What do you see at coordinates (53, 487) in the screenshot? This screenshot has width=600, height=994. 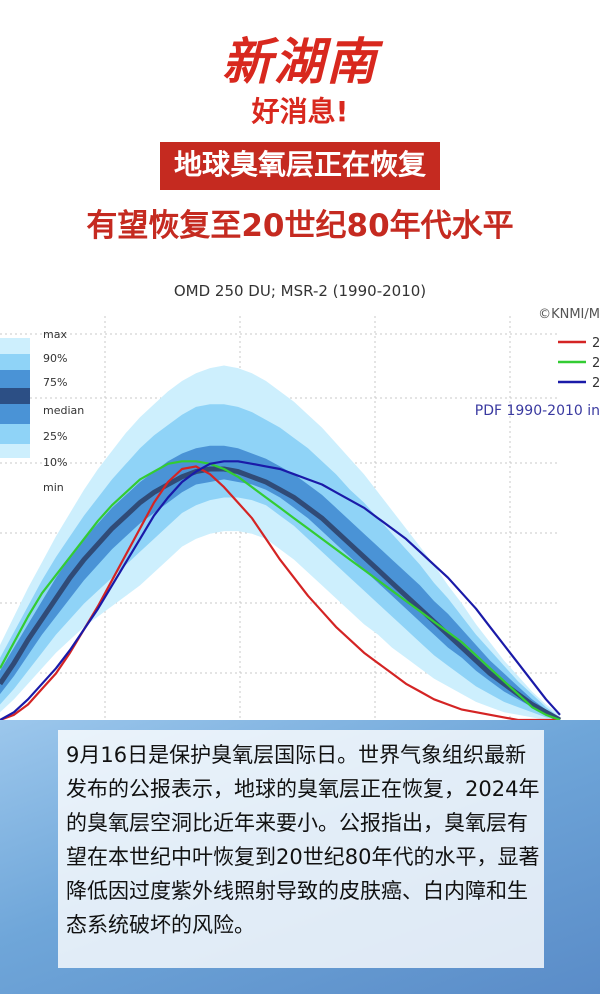 I see `legend-label-6: min` at bounding box center [53, 487].